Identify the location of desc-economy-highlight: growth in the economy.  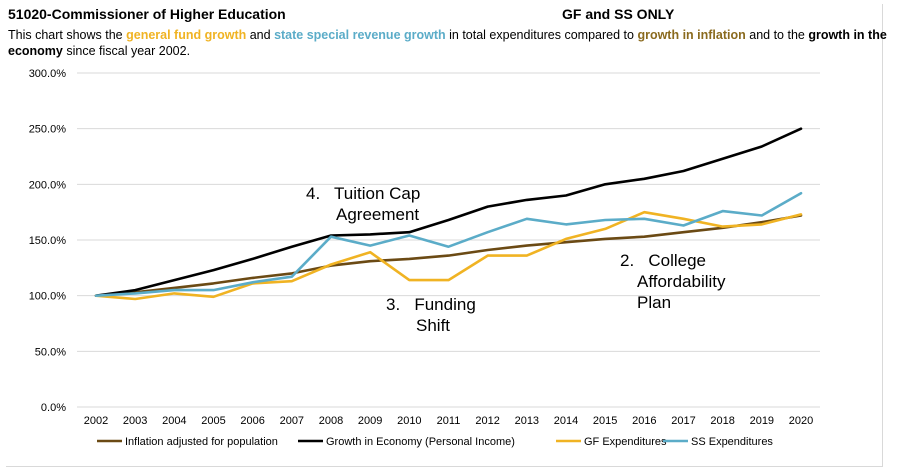
(447, 43).